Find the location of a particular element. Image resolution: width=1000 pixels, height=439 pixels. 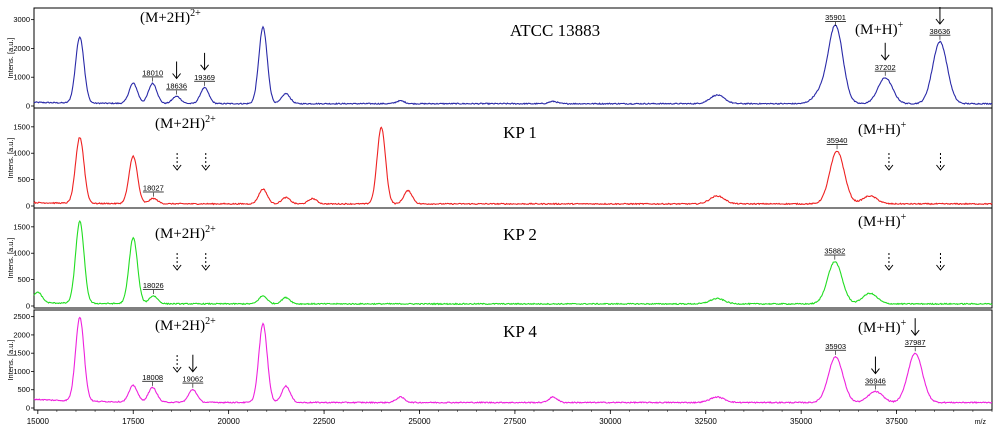

peak-label: 37987 is located at coordinates (915, 342).